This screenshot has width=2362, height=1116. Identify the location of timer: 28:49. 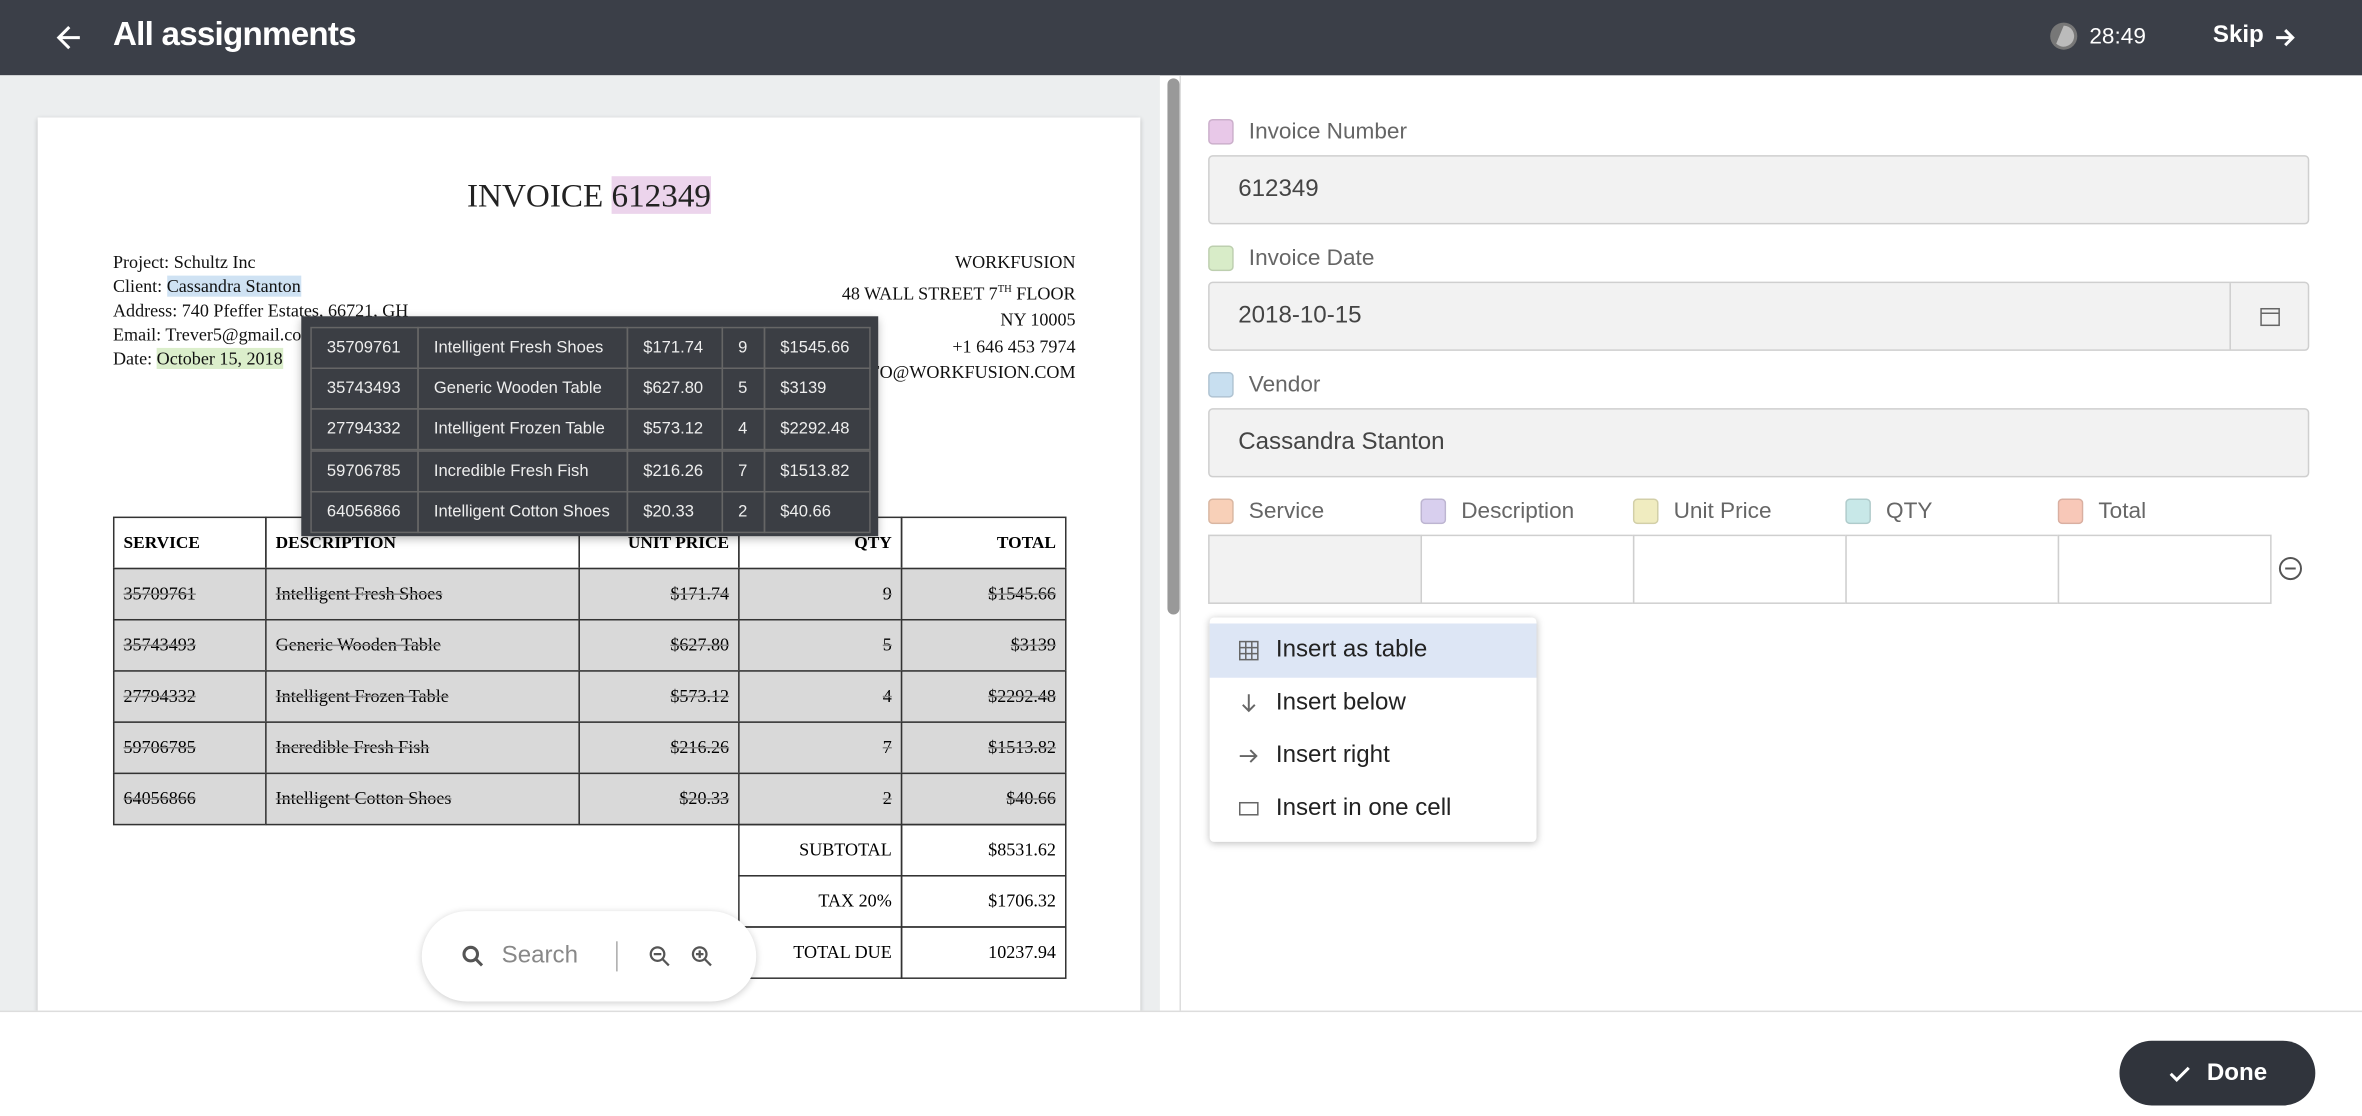
(2117, 37).